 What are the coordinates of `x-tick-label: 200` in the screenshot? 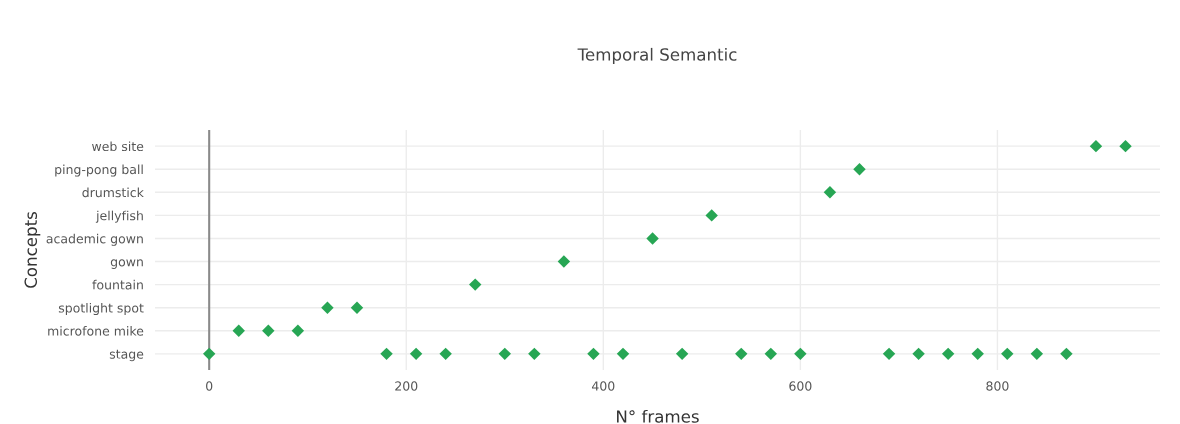 It's located at (406, 386).